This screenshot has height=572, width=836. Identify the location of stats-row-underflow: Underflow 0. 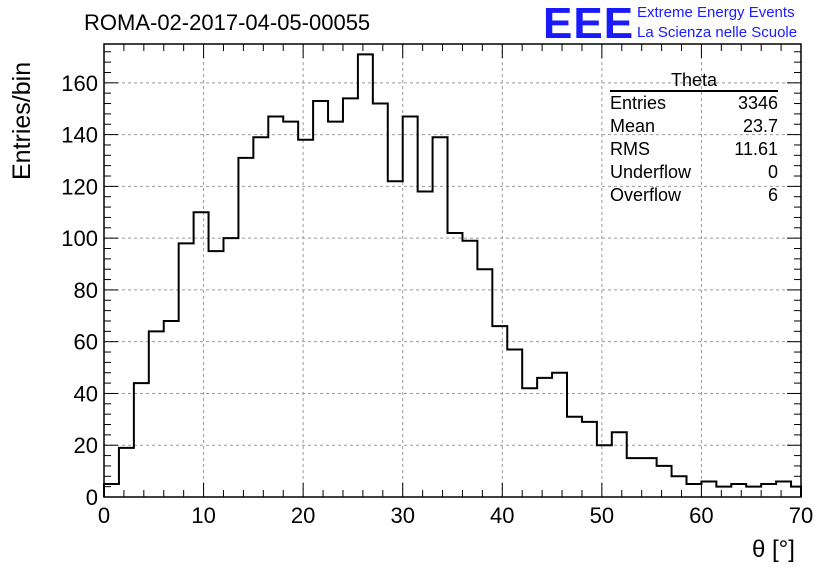
(694, 172).